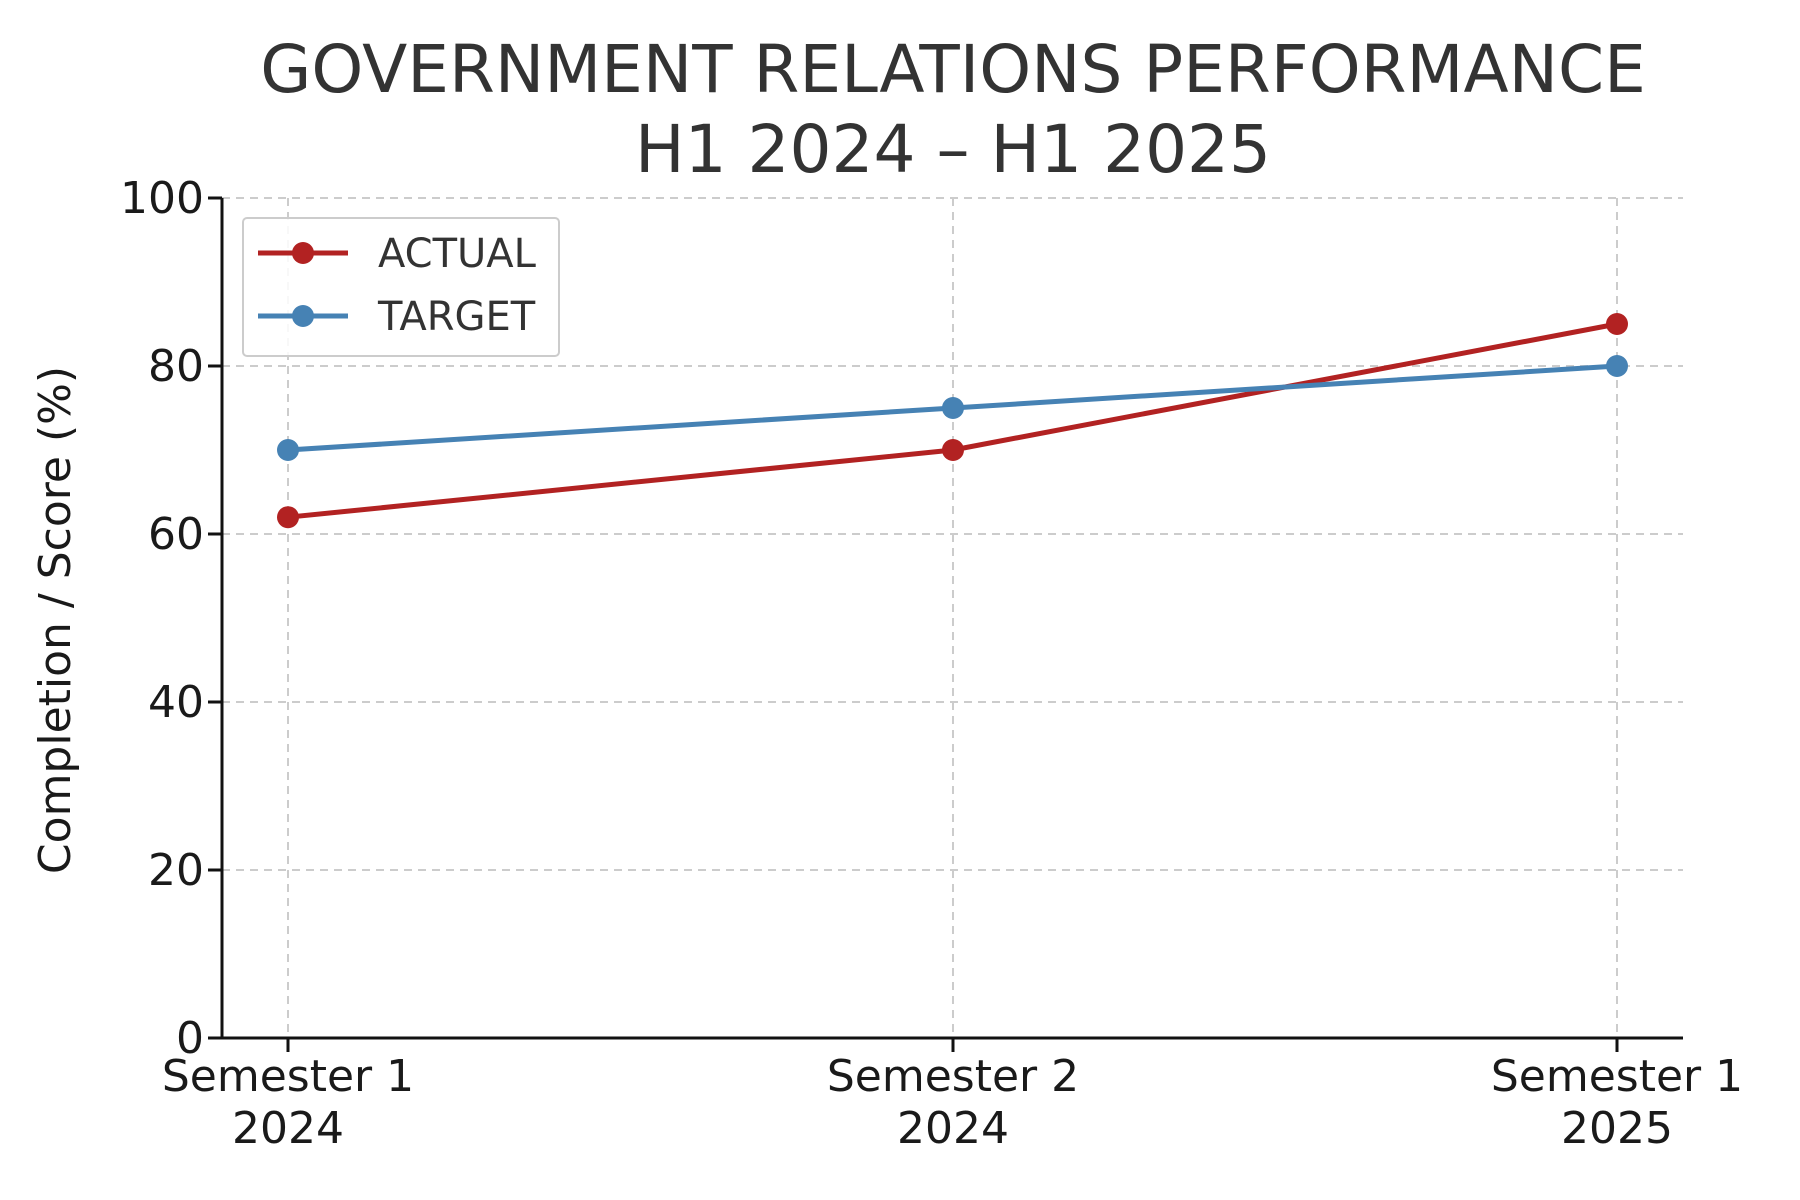  What do you see at coordinates (456, 317) in the screenshot?
I see `legend-label: TARGET` at bounding box center [456, 317].